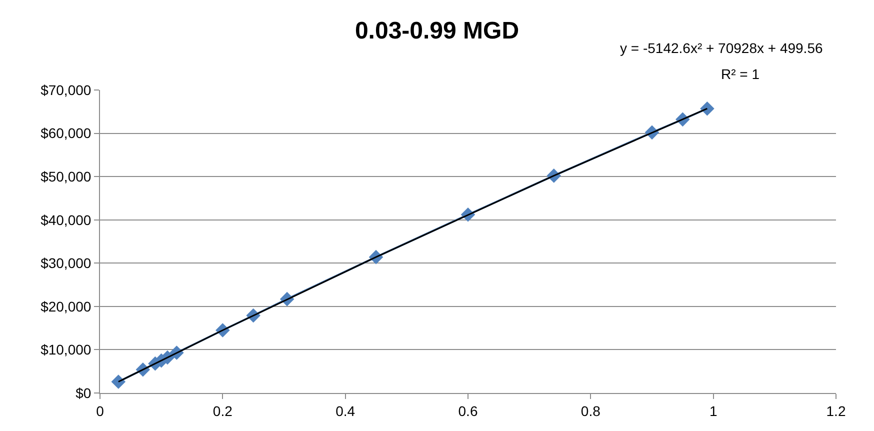 The width and height of the screenshot is (874, 431). I want to click on y-tick-label: $60,000, so click(66, 133).